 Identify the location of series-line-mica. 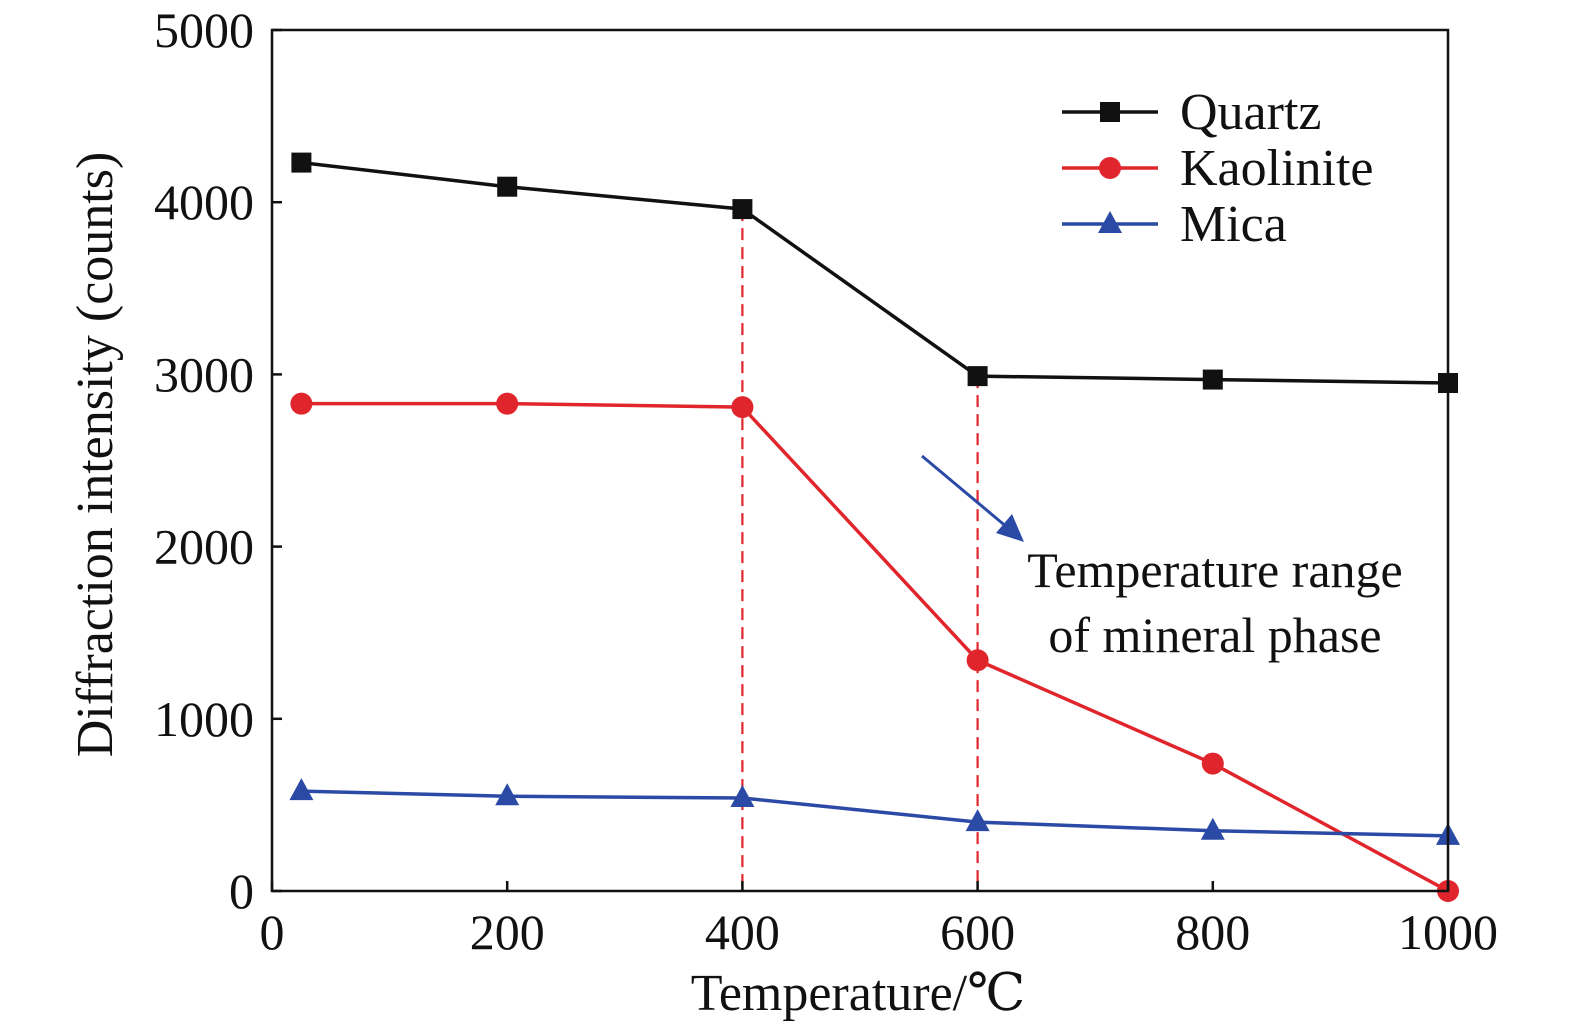
(875, 813).